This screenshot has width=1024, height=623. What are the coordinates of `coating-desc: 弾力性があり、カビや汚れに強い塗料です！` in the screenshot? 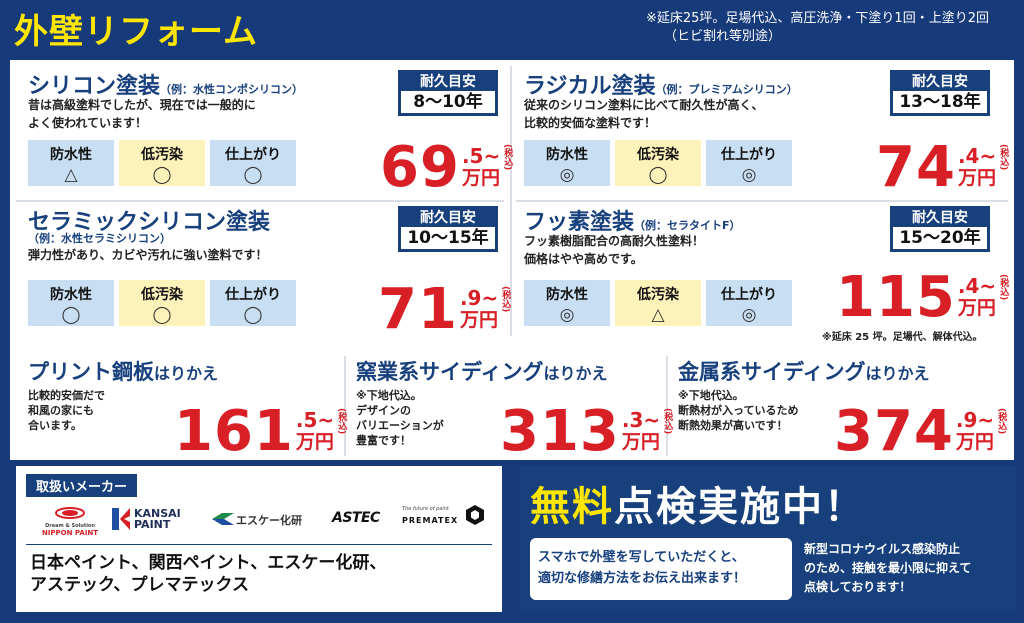 It's located at (148, 255).